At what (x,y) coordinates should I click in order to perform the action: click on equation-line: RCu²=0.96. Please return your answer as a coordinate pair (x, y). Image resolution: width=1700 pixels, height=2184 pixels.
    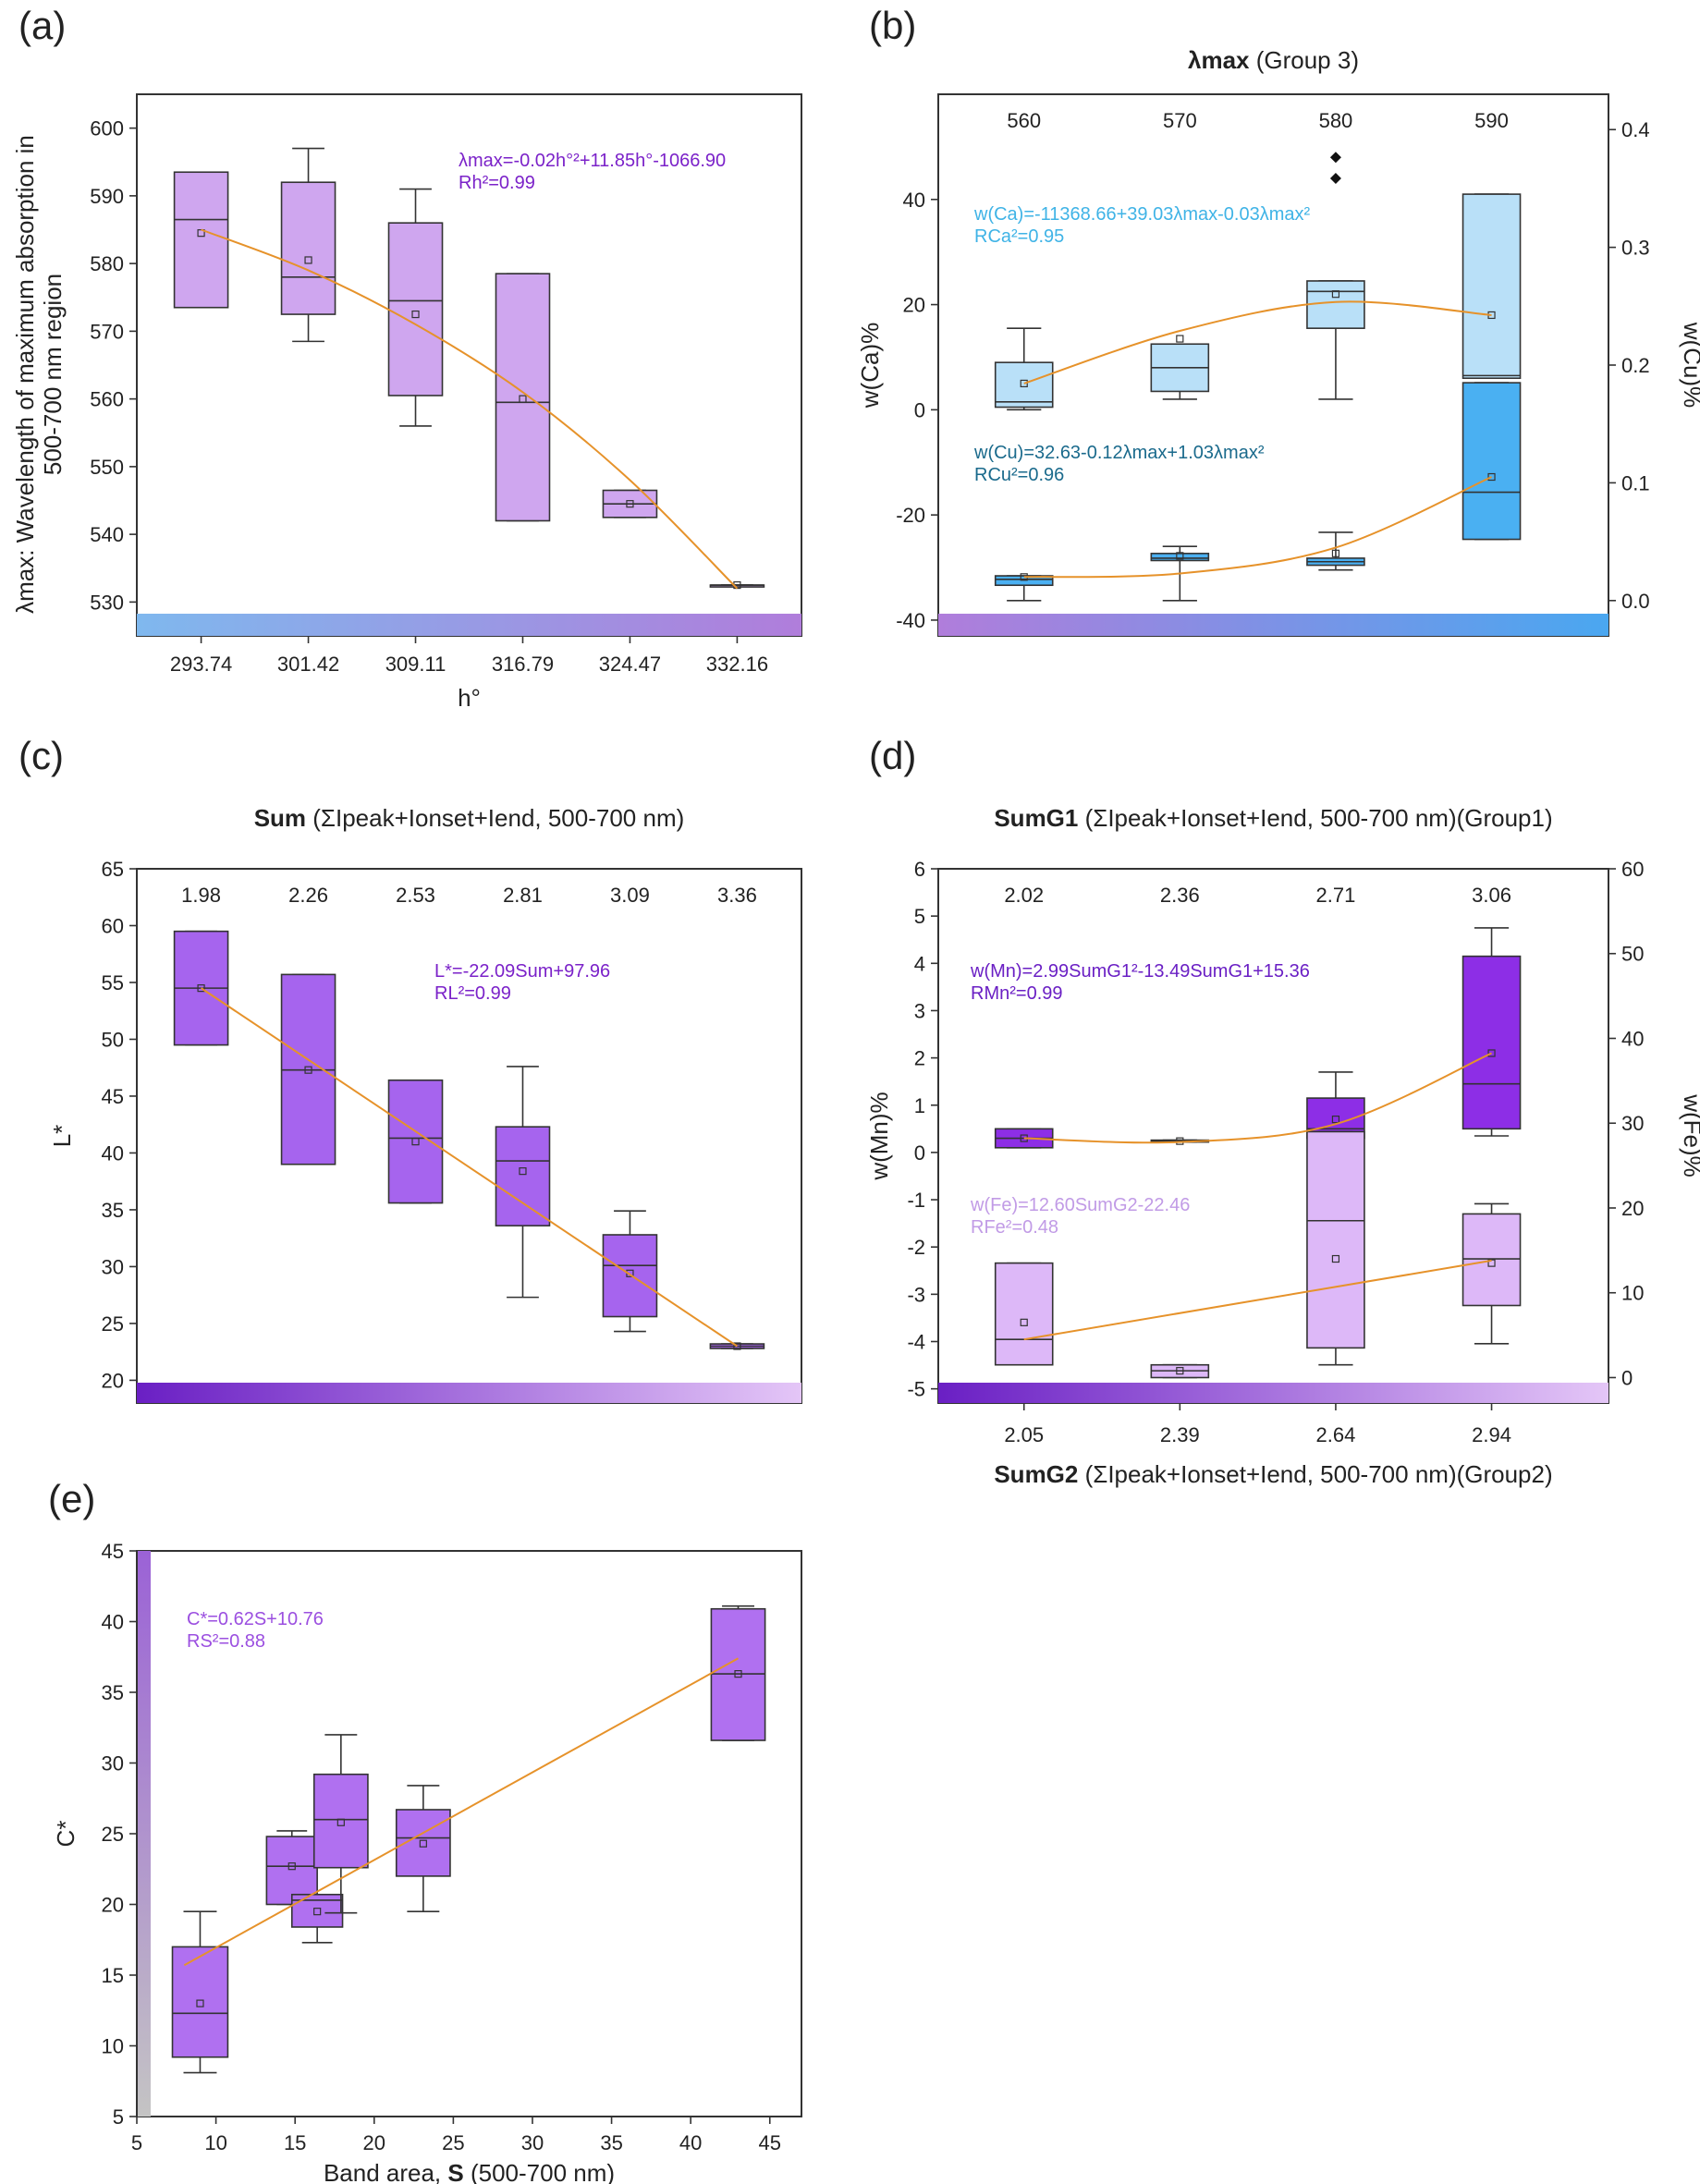
    Looking at the image, I should click on (1019, 475).